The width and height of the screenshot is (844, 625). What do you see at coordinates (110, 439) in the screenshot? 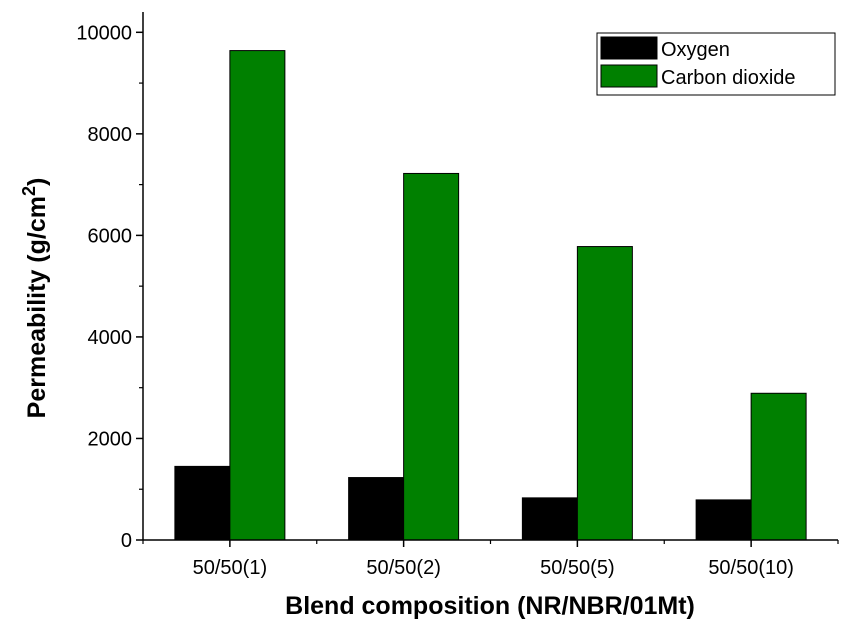
I see `y-tick-label: 2000` at bounding box center [110, 439].